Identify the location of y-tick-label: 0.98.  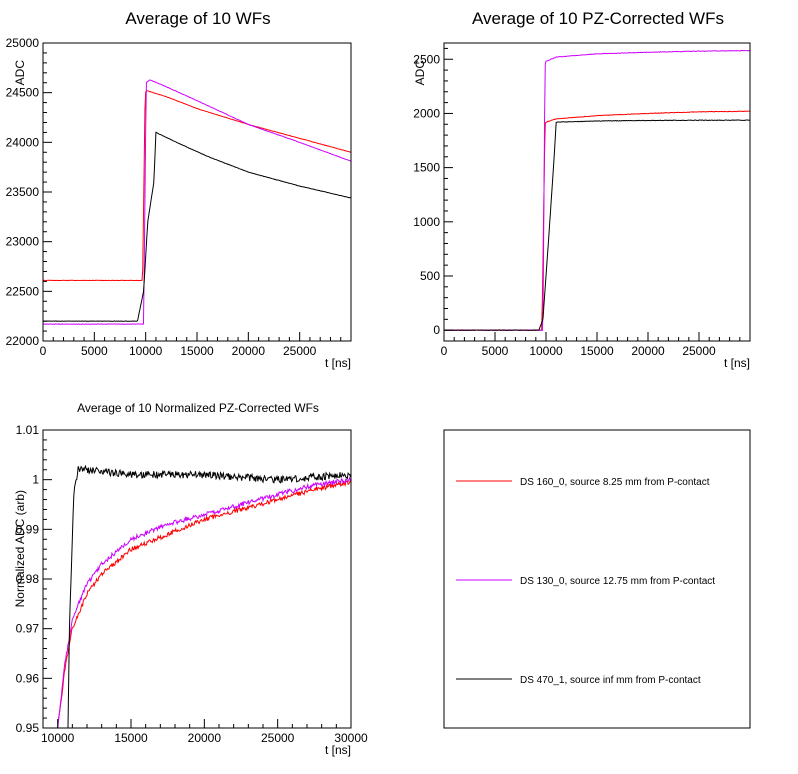
(28, 579).